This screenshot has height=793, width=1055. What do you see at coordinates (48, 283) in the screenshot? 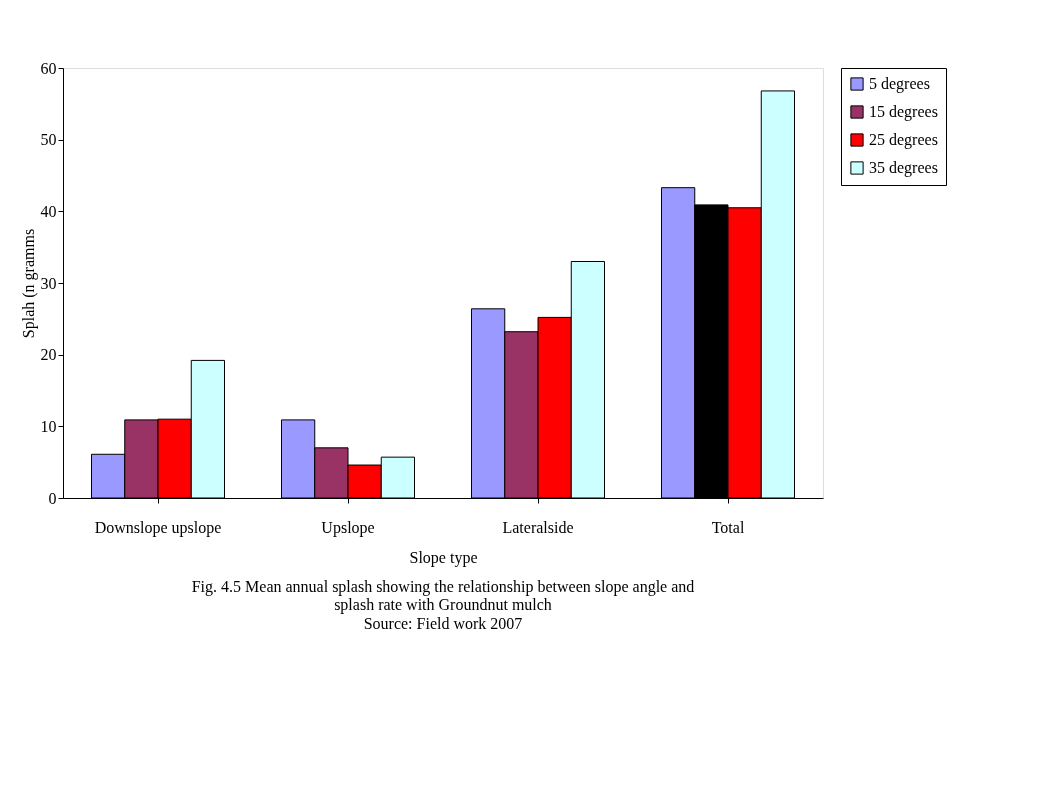
I see `y-tick-label: 30` at bounding box center [48, 283].